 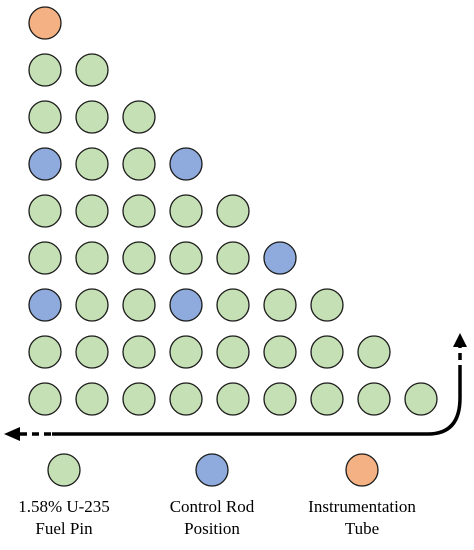 What do you see at coordinates (12, 434) in the screenshot?
I see `arrowhead-left` at bounding box center [12, 434].